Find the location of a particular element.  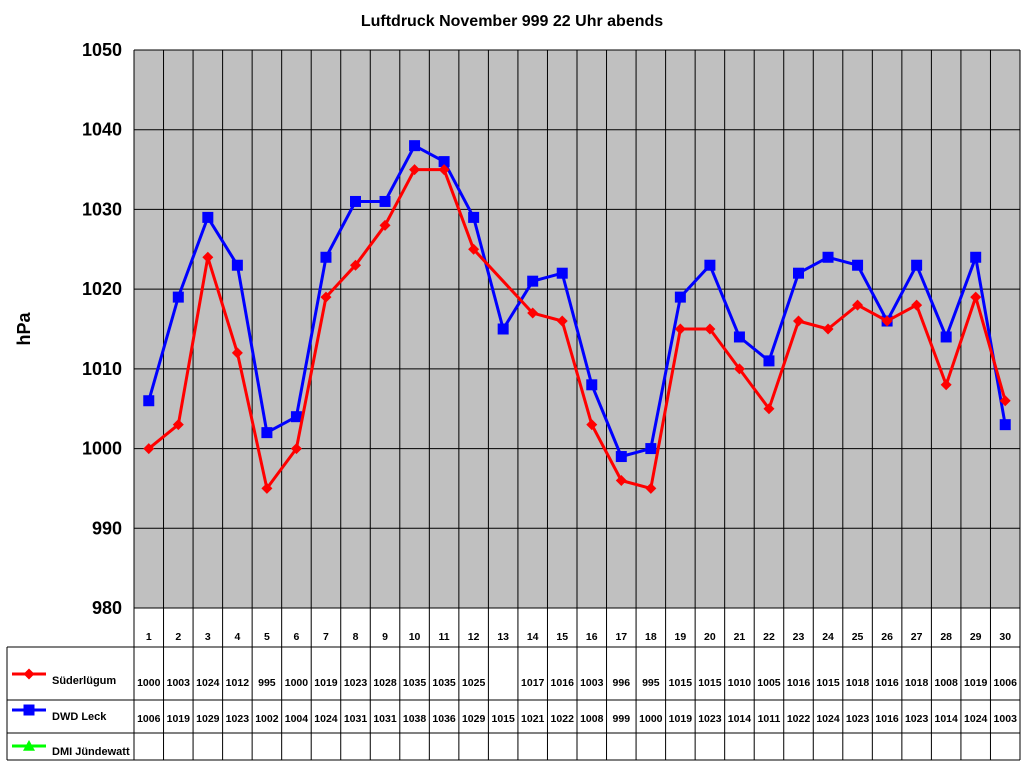

table-value: 1022 is located at coordinates (799, 719).